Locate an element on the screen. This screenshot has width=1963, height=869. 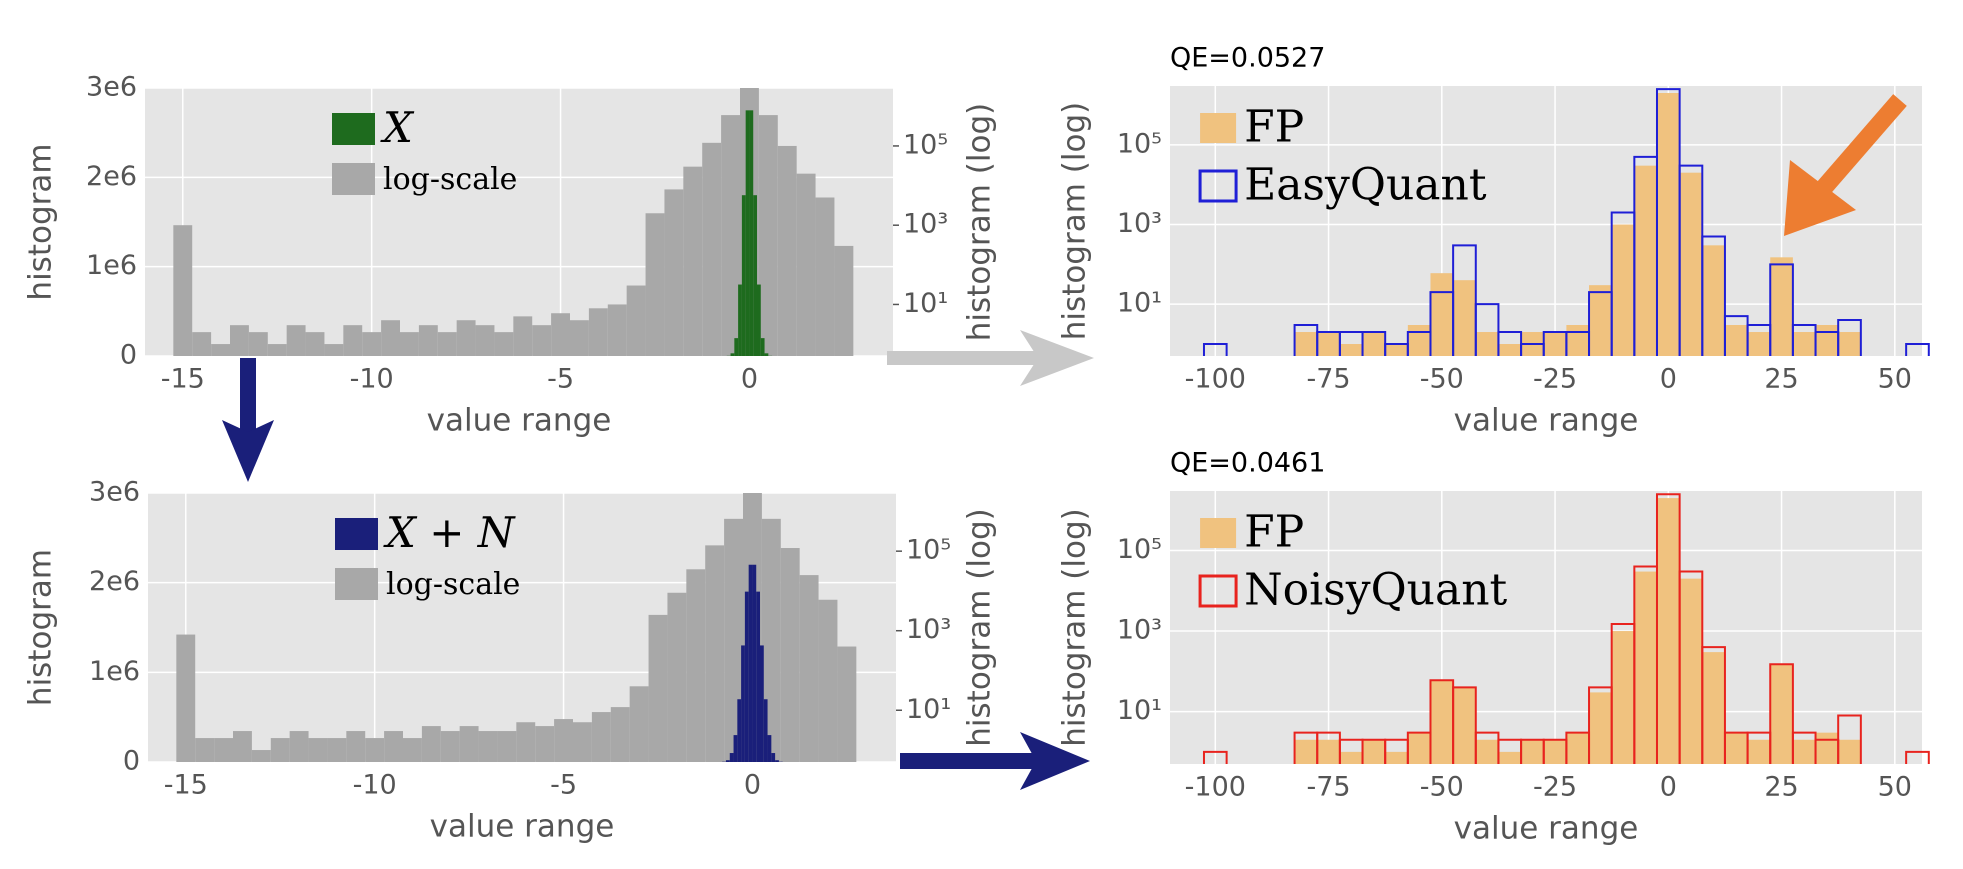
y2-tick-label: 10⁵ is located at coordinates (928, 550).